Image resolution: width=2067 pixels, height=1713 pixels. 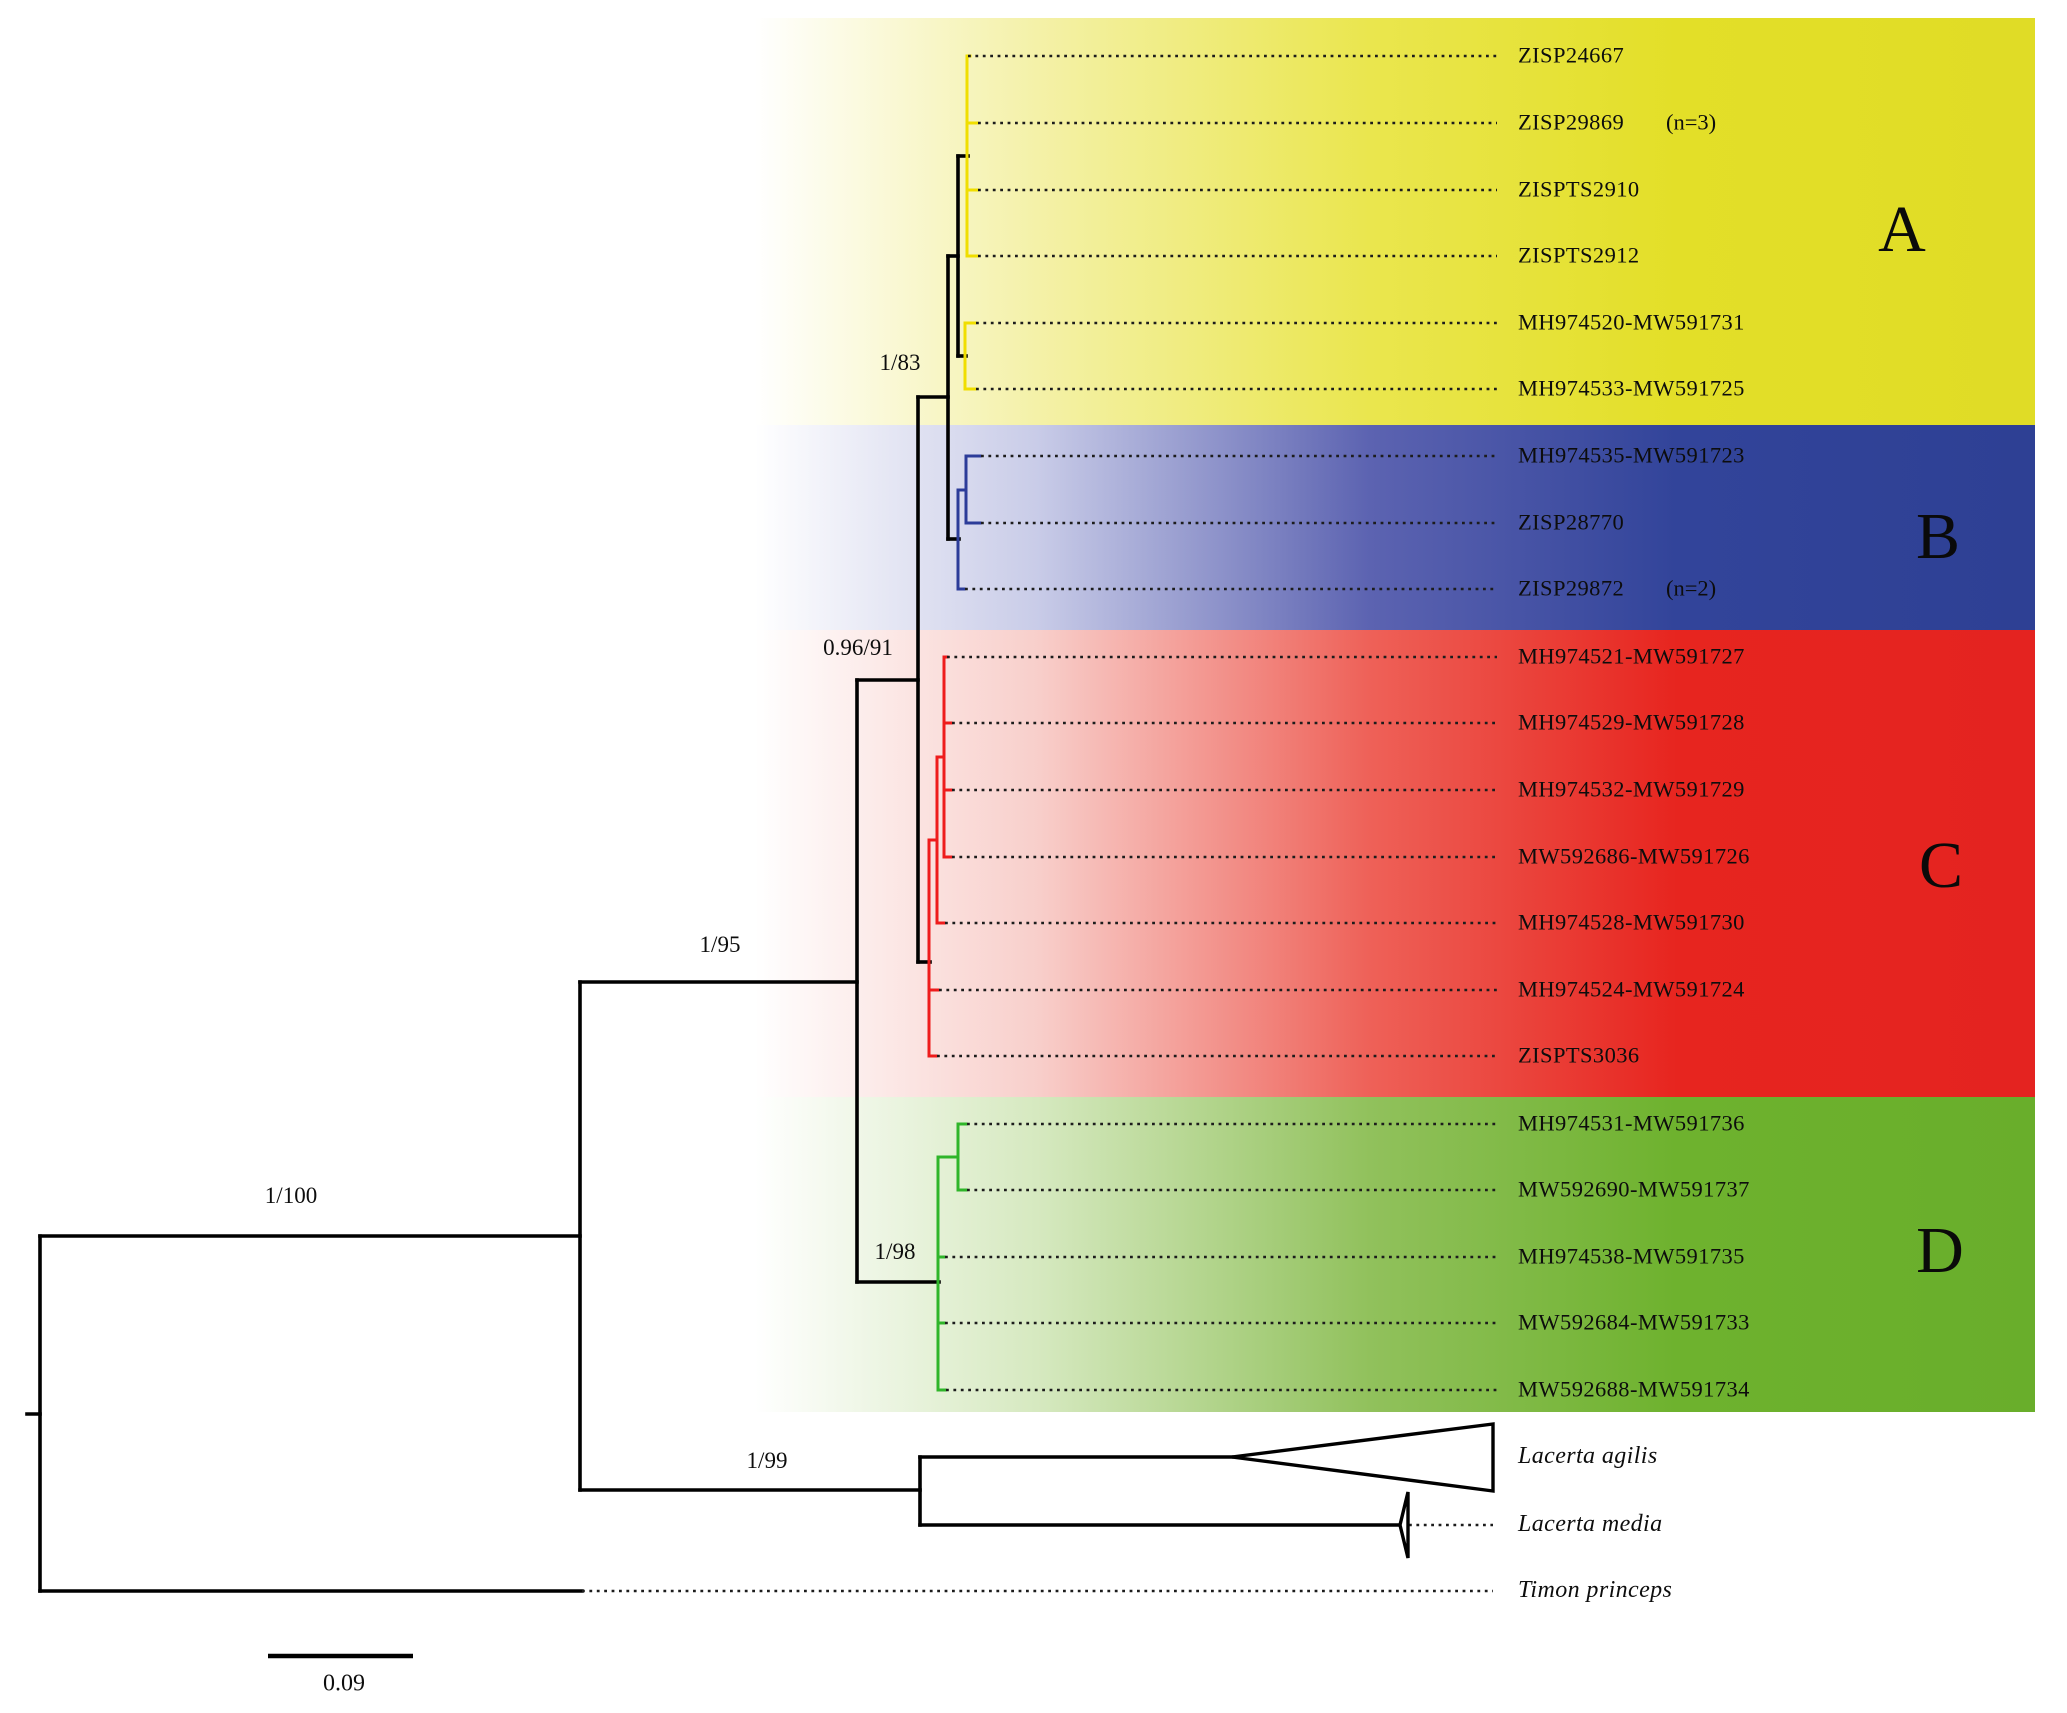 I want to click on clade-d-letter: D, so click(x=1940, y=1250).